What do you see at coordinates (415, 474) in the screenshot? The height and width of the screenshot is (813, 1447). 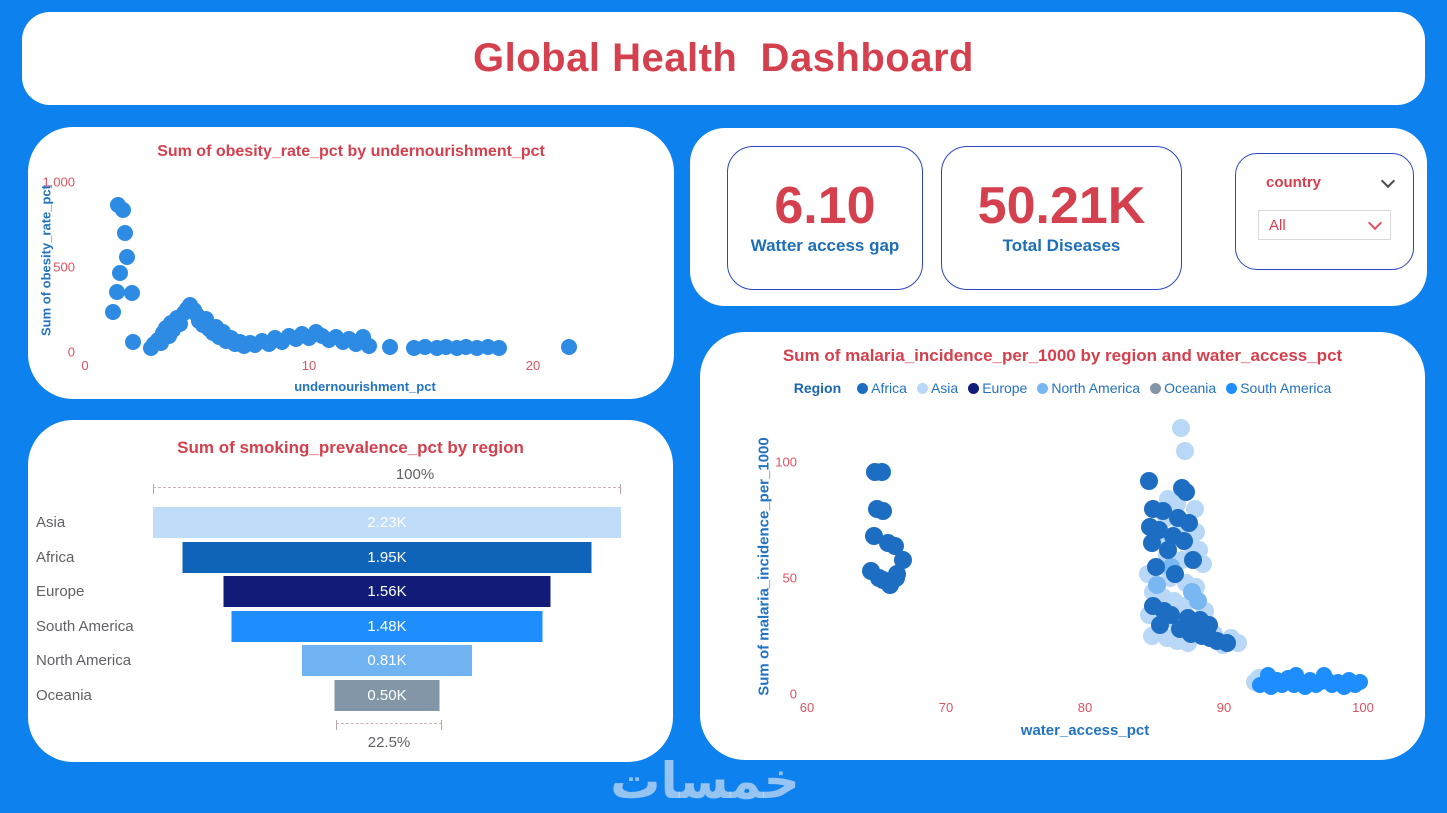 I see `funnel-top-percent-label: 100%` at bounding box center [415, 474].